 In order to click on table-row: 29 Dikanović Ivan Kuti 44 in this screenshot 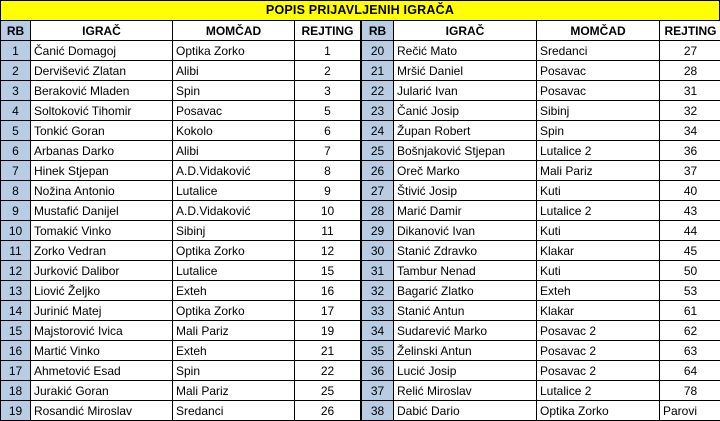, I will do `click(540, 230)`.